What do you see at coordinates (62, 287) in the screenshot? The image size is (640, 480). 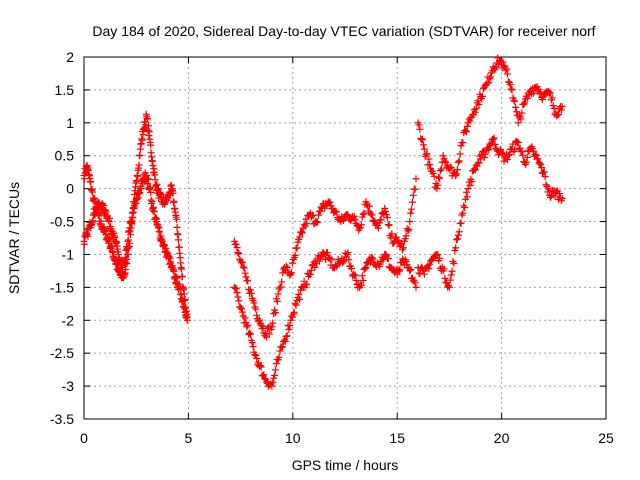 I see `y-tick-label: -1.5` at bounding box center [62, 287].